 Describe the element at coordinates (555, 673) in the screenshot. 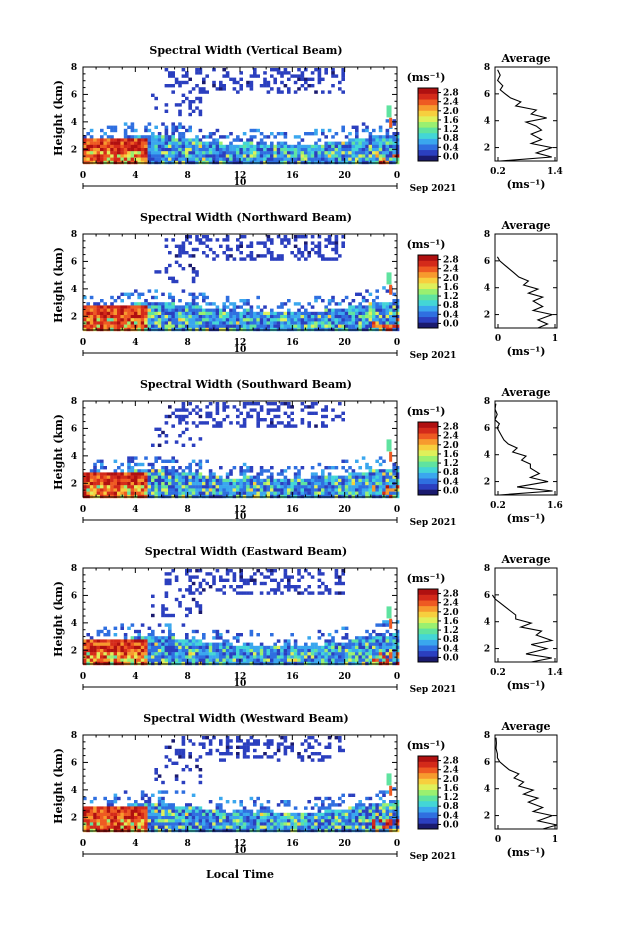

I see `profile-x-tick-label: 1.4` at that location.